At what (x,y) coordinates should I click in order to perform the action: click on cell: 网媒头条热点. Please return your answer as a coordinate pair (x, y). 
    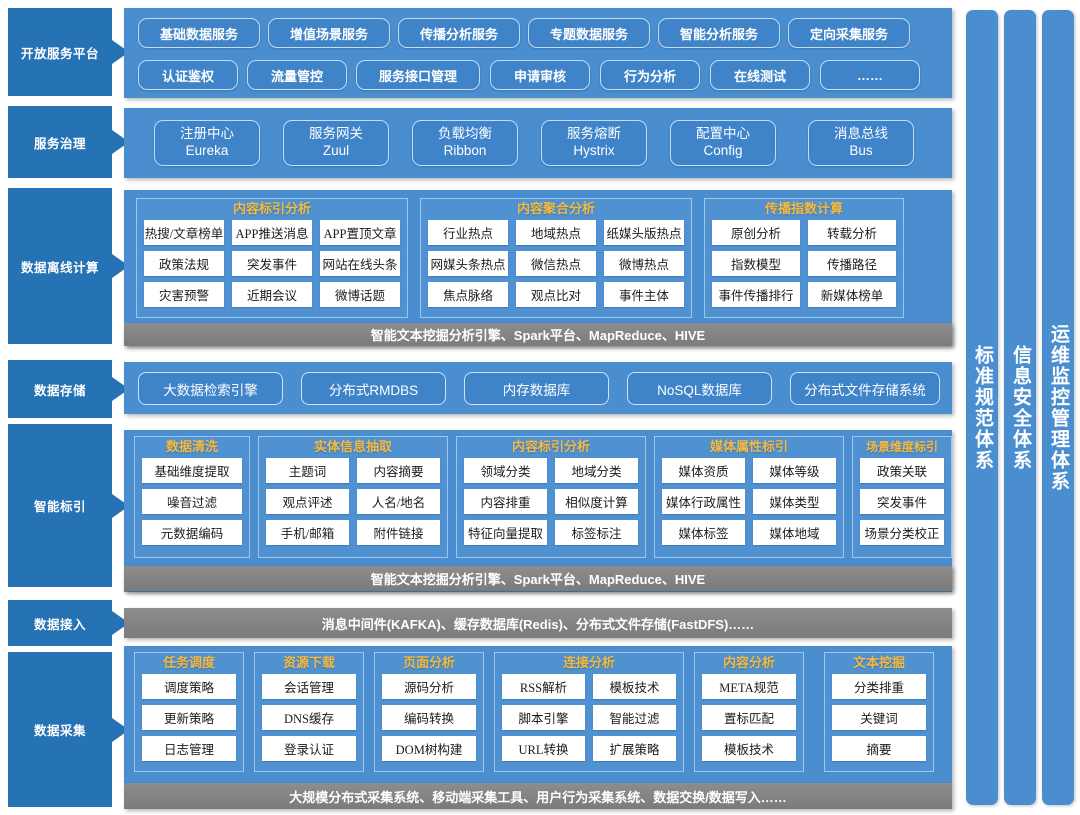
    Looking at the image, I should click on (468, 263).